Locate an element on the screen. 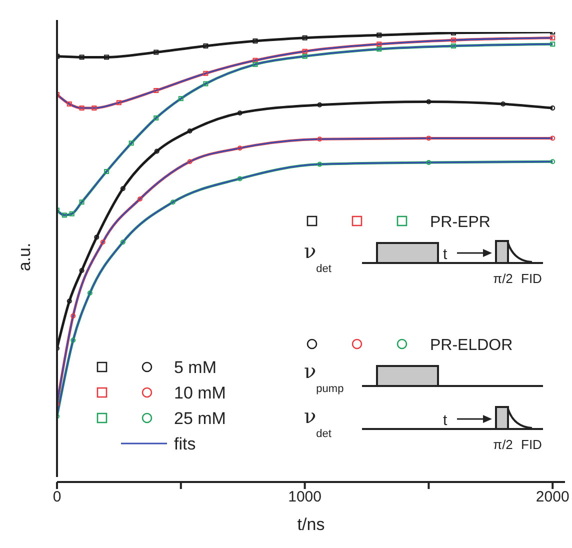 The image size is (572, 548). x-tick-label: 2000 is located at coordinates (553, 497).